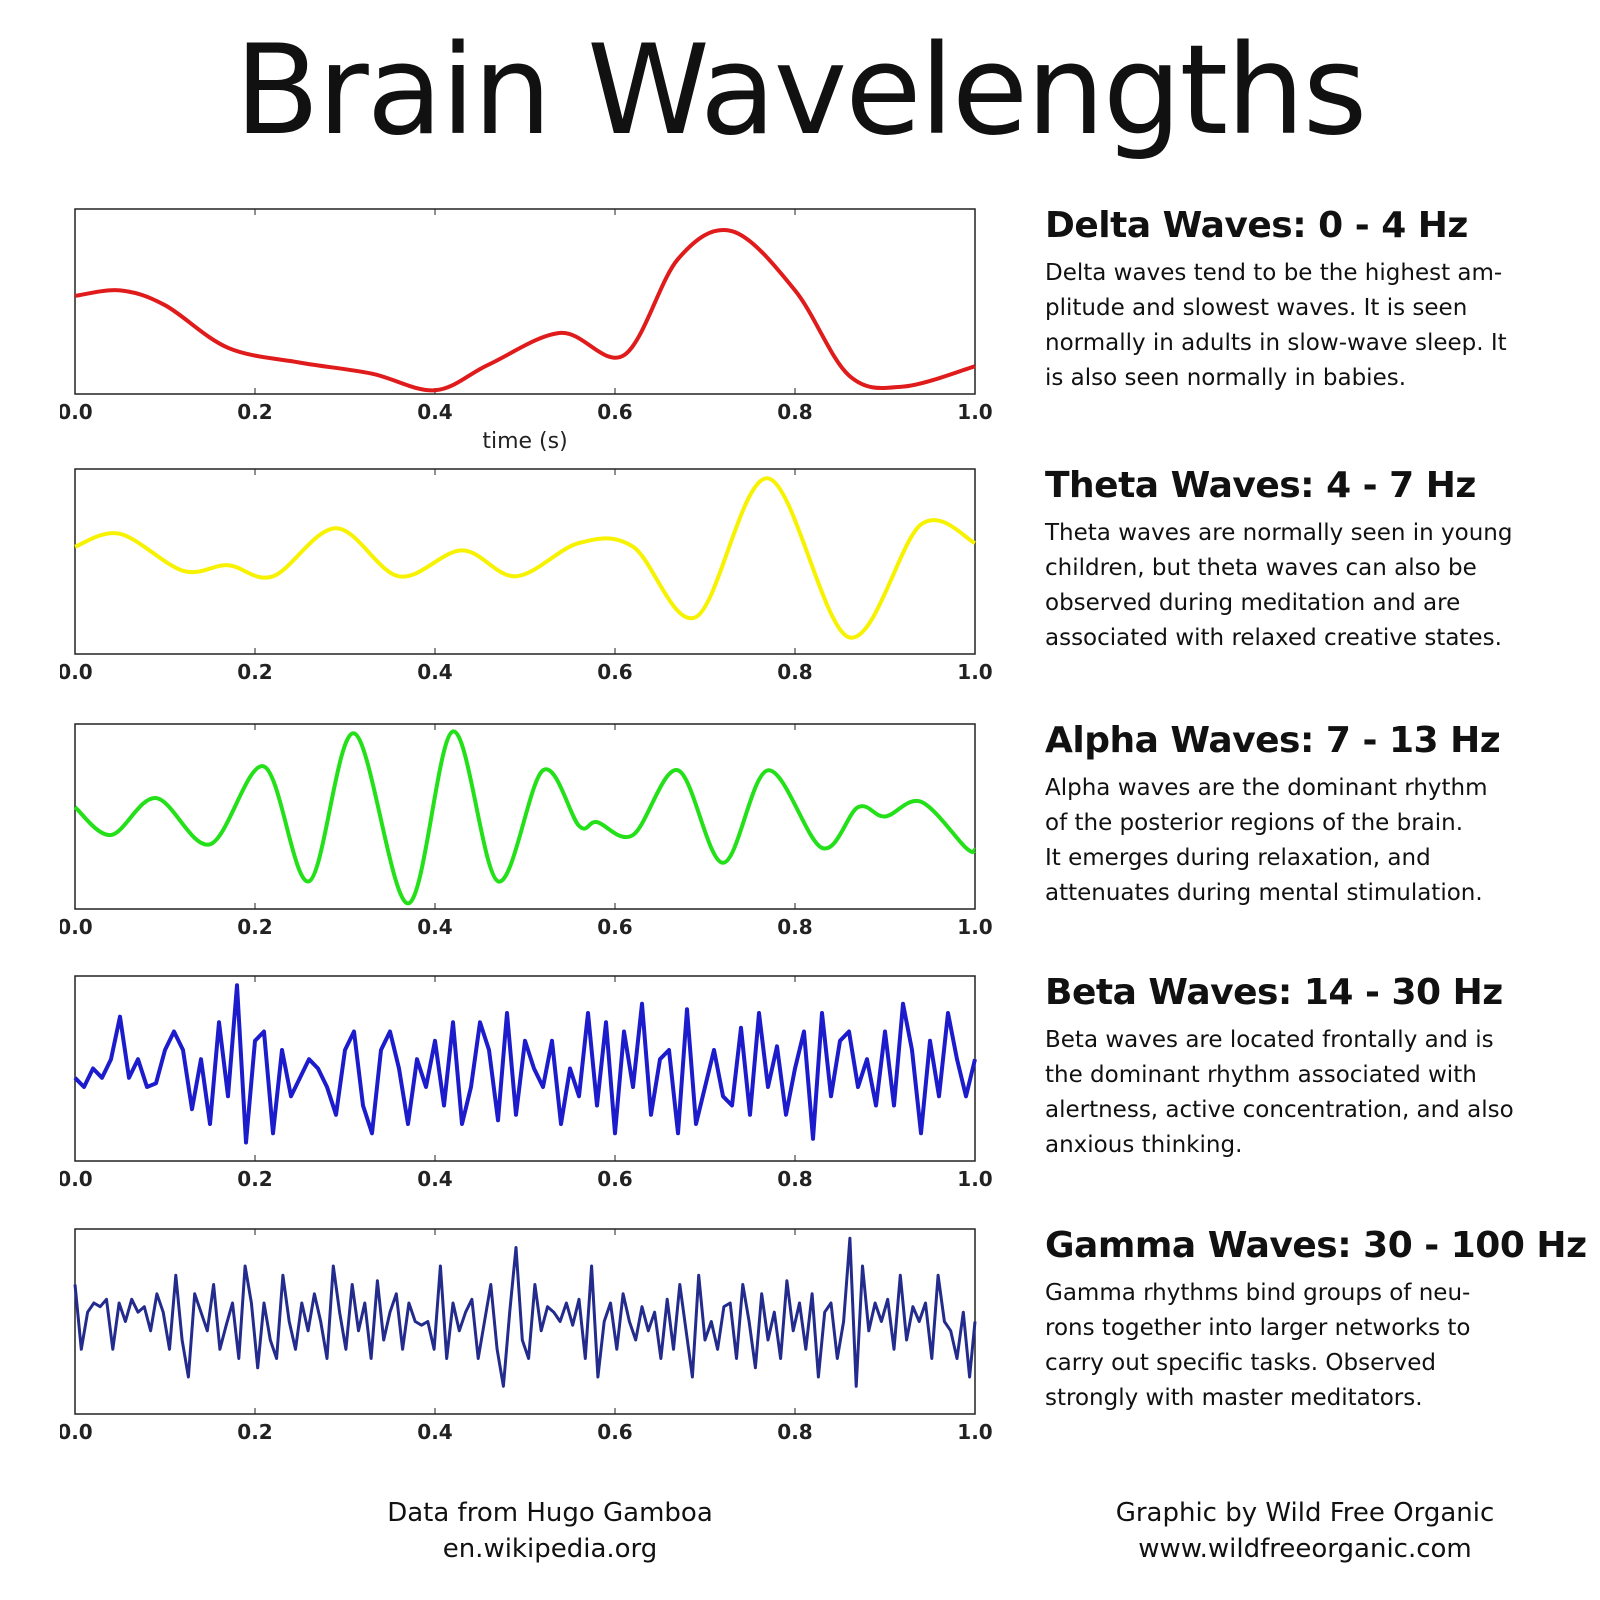  What do you see at coordinates (1273, 740) in the screenshot?
I see `alpha-heading: Alpha Waves: 7 - 13 Hz` at bounding box center [1273, 740].